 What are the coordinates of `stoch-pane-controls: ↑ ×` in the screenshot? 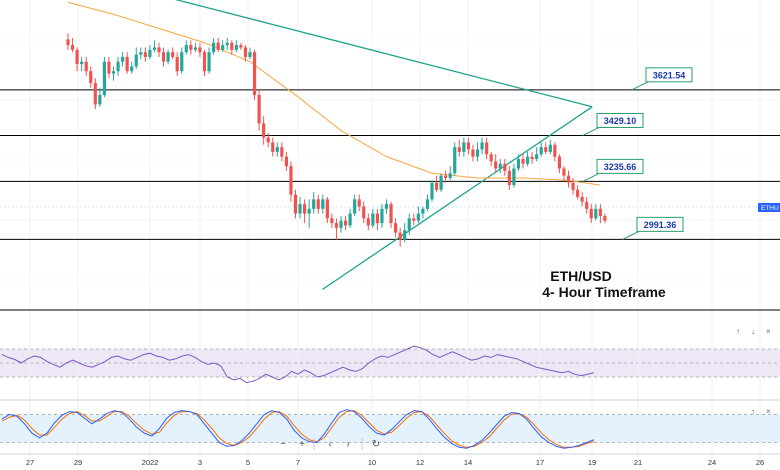 It's located at (761, 411).